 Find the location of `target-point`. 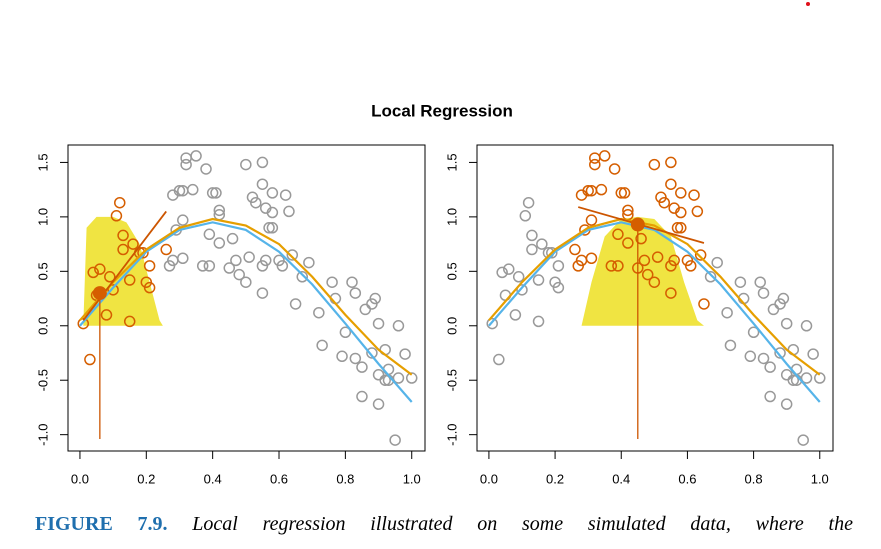

target-point is located at coordinates (637, 224).